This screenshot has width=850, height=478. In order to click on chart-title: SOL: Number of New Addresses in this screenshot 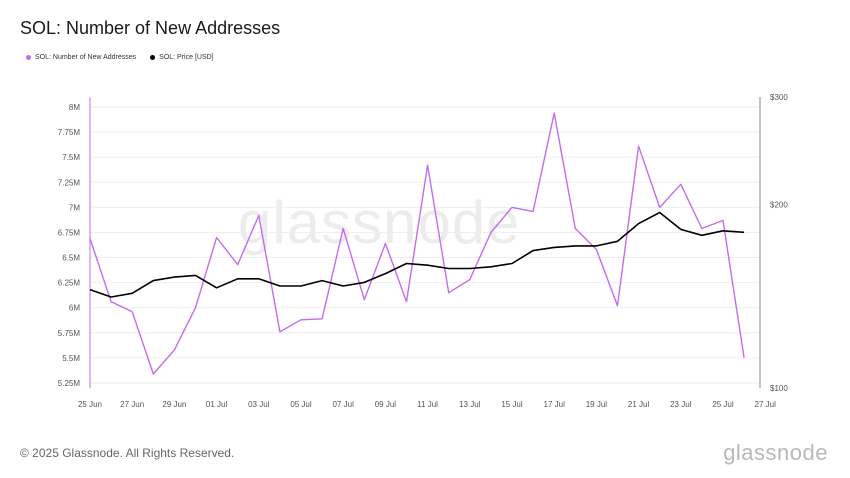, I will do `click(150, 28)`.